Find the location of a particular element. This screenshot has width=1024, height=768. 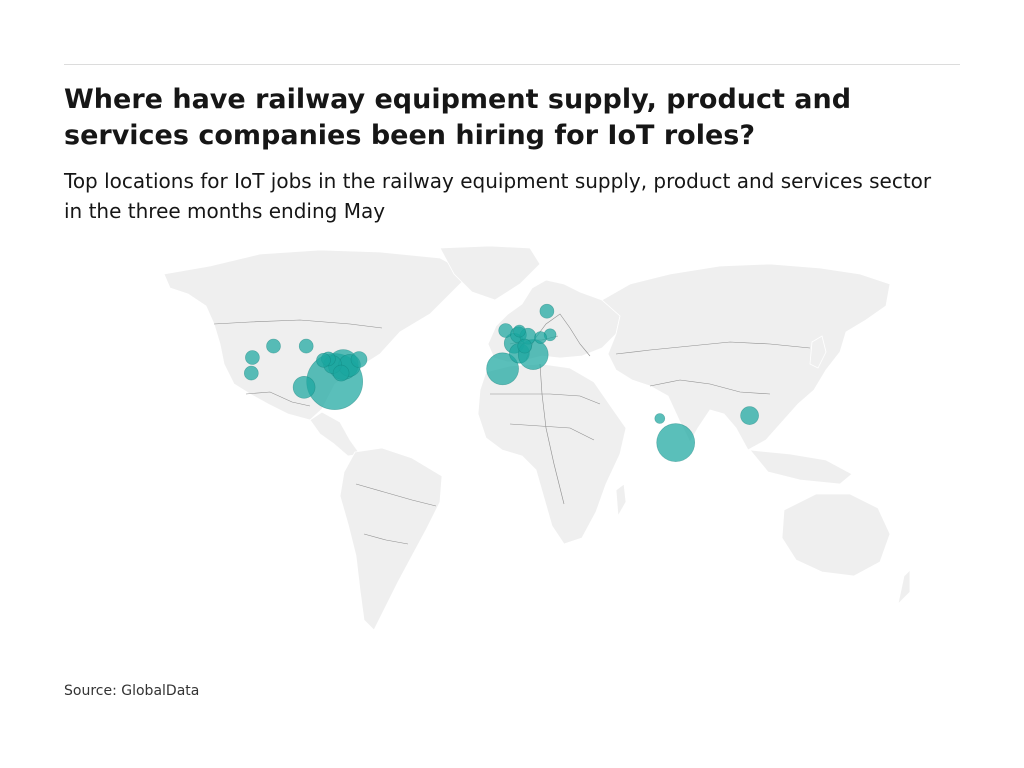

land-new-zealand is located at coordinates (903, 587).